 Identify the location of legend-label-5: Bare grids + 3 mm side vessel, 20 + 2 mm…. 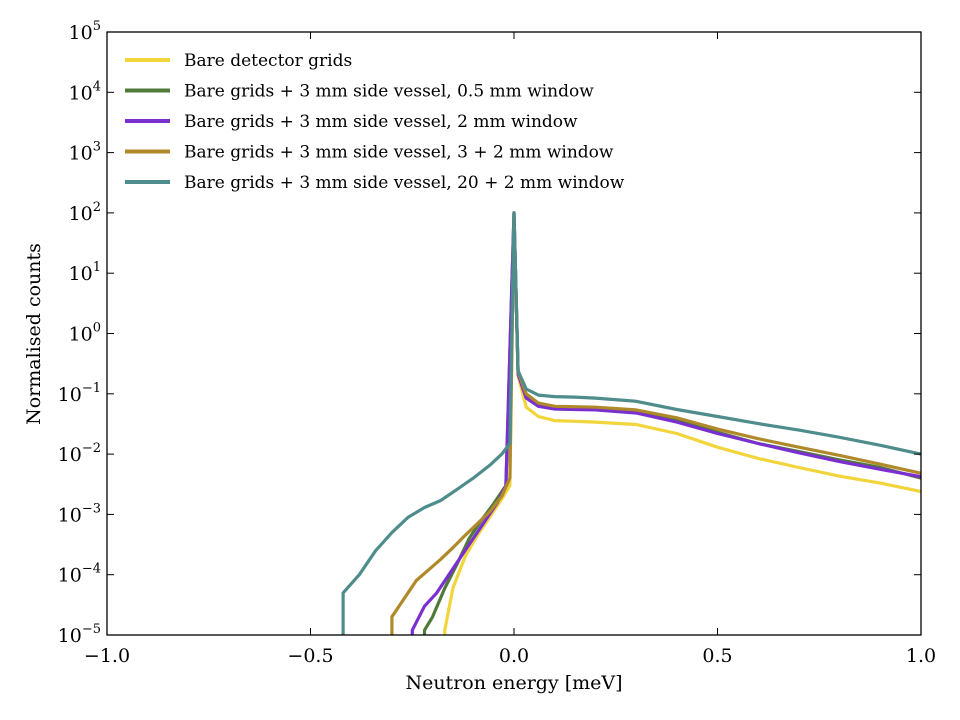
(404, 183).